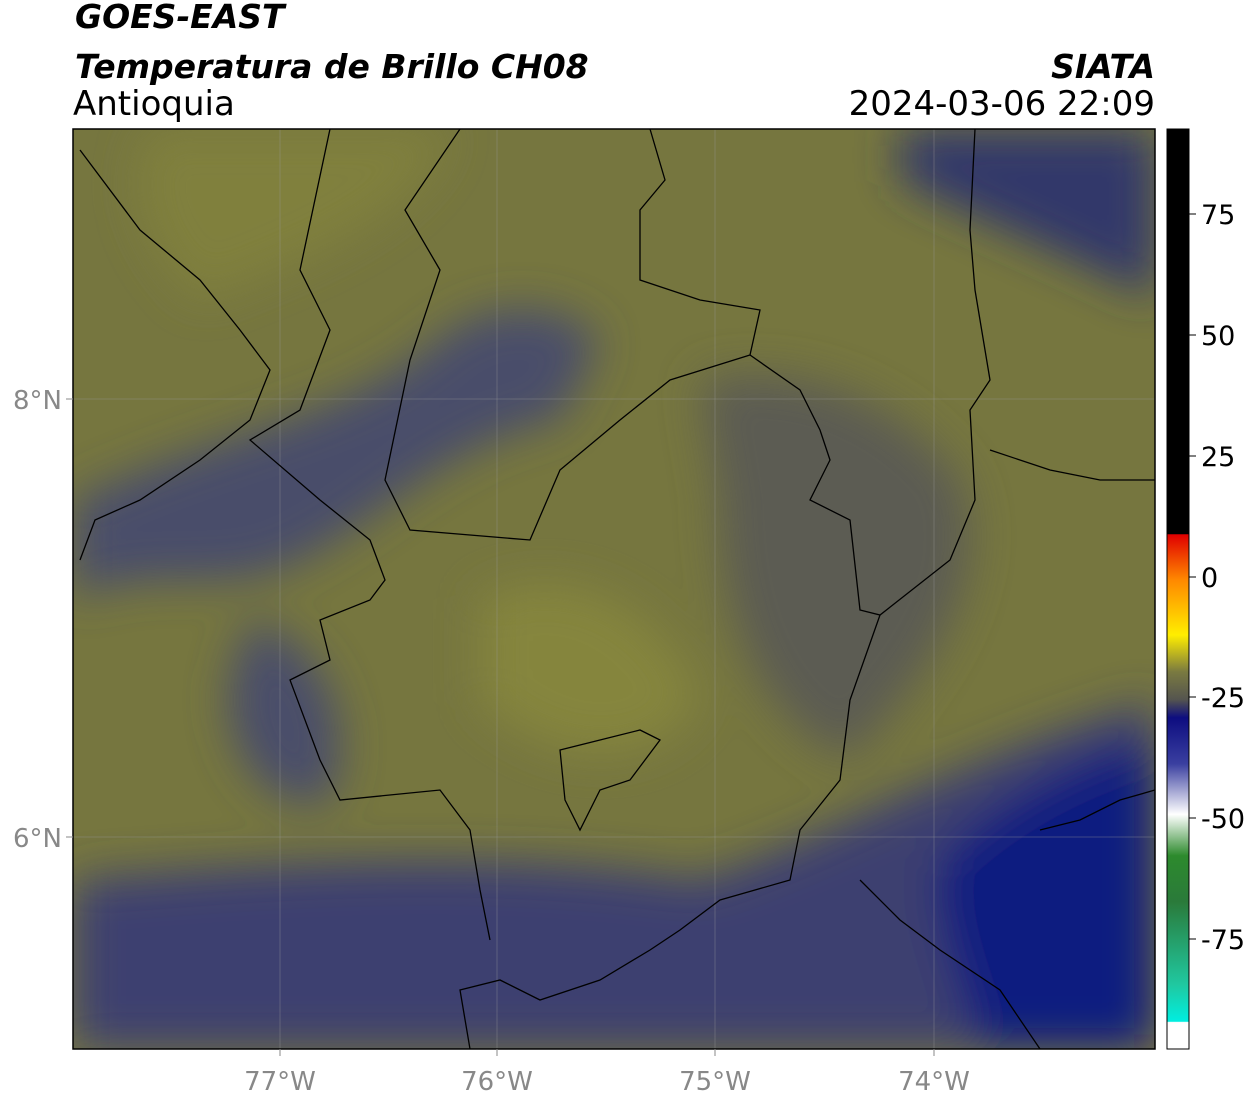 The height and width of the screenshot is (1099, 1252). Describe the element at coordinates (37, 839) in the screenshot. I see `lat-label: 6°N` at that location.